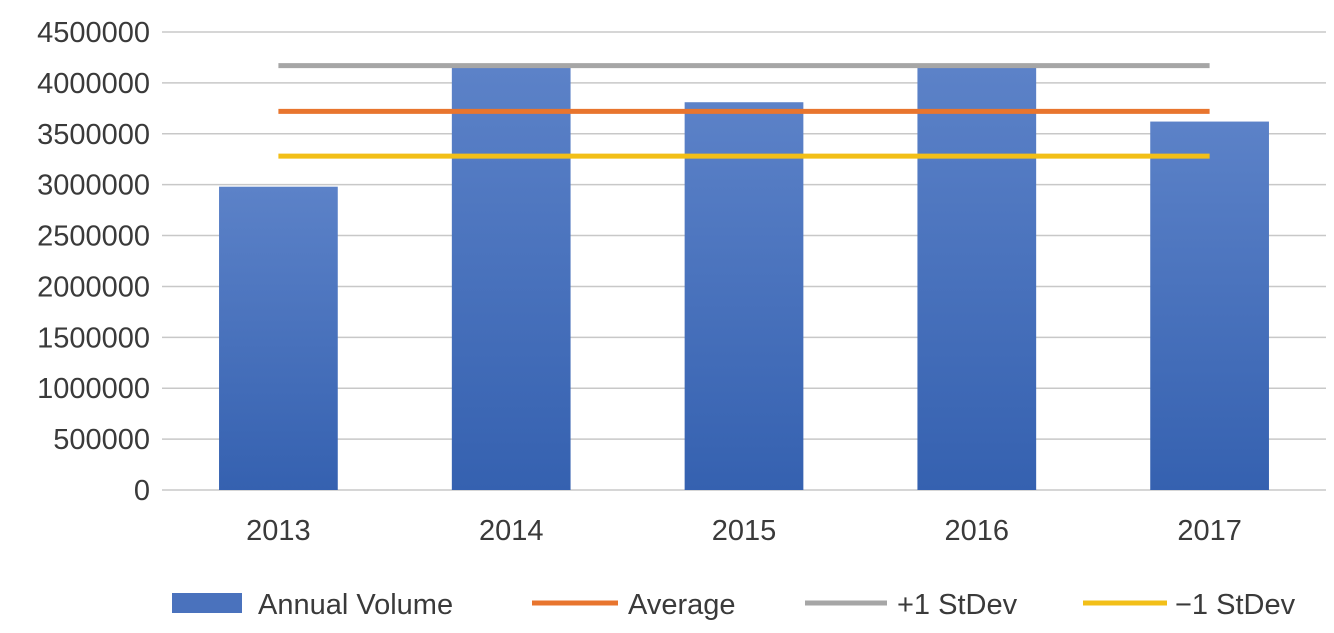 Image resolution: width=1334 pixels, height=633 pixels. I want to click on y-tick-label: 4000000, so click(93, 84).